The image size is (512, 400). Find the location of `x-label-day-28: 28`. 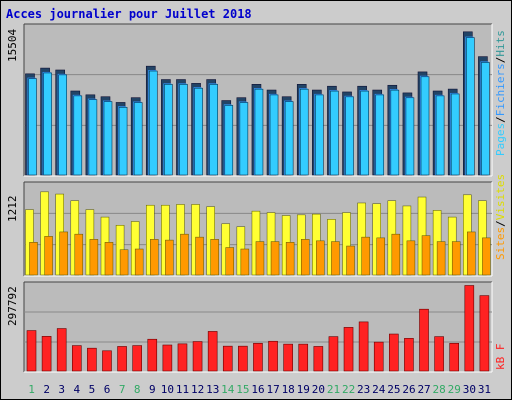

x-label-day-28: 28 is located at coordinates (439, 389).